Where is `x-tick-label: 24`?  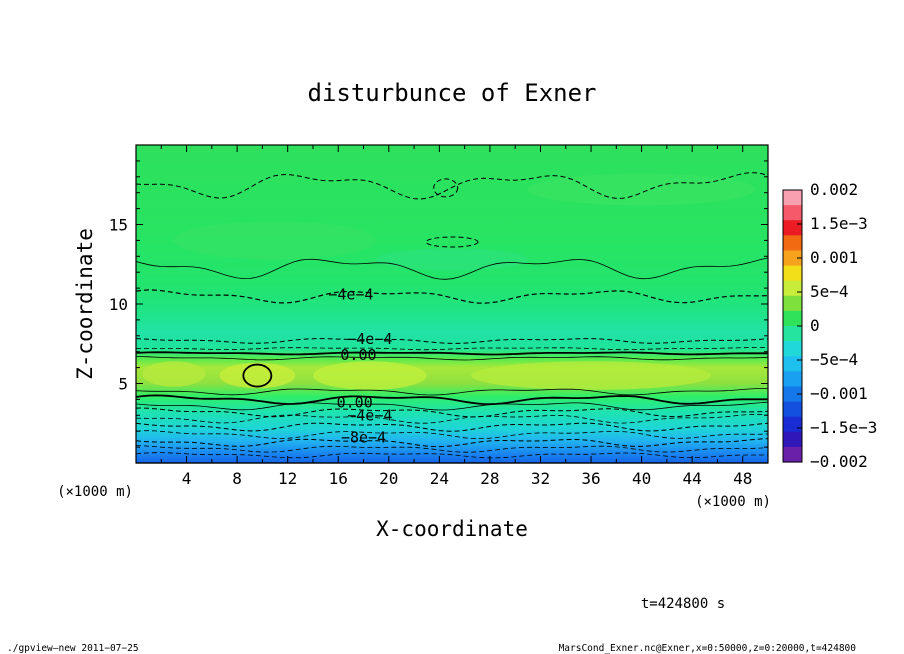
x-tick-label: 24 is located at coordinates (439, 478).